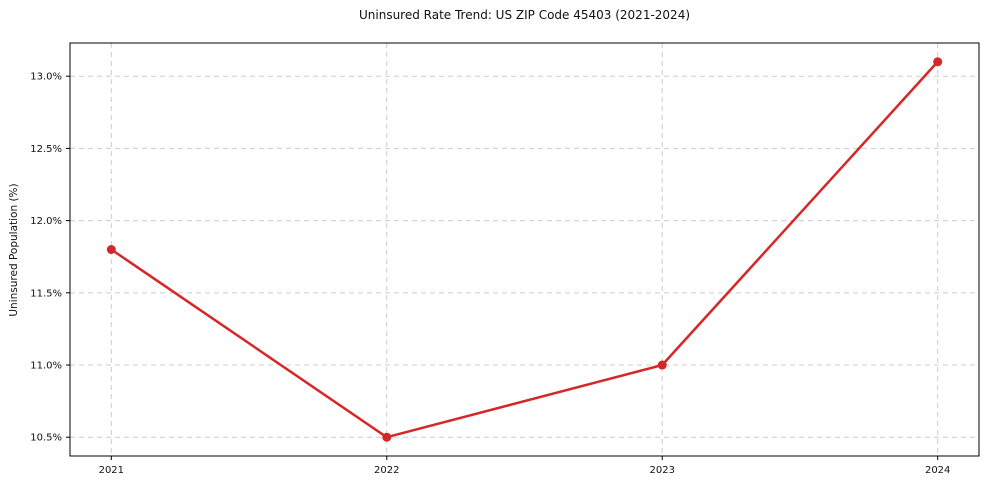 The width and height of the screenshot is (989, 490). I want to click on y-tick-label-13.0%: 13.0%, so click(46, 77).